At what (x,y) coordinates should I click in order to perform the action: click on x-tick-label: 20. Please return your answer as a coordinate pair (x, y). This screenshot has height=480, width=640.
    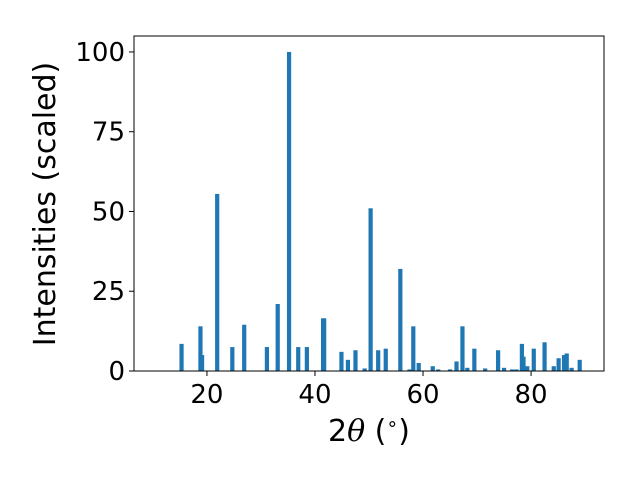
    Looking at the image, I should click on (206, 395).